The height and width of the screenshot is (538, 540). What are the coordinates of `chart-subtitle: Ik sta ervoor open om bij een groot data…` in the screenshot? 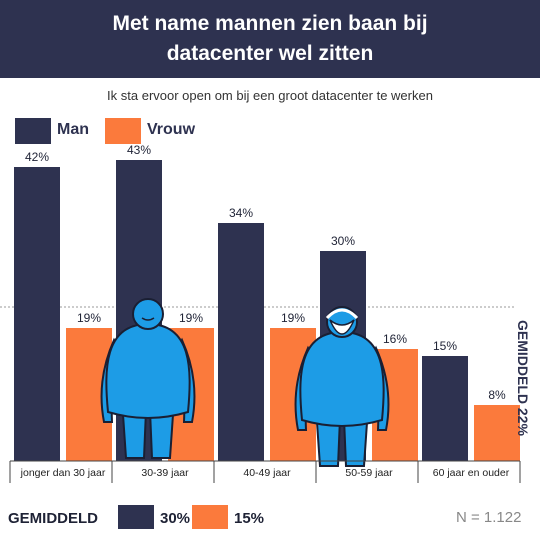 It's located at (270, 95).